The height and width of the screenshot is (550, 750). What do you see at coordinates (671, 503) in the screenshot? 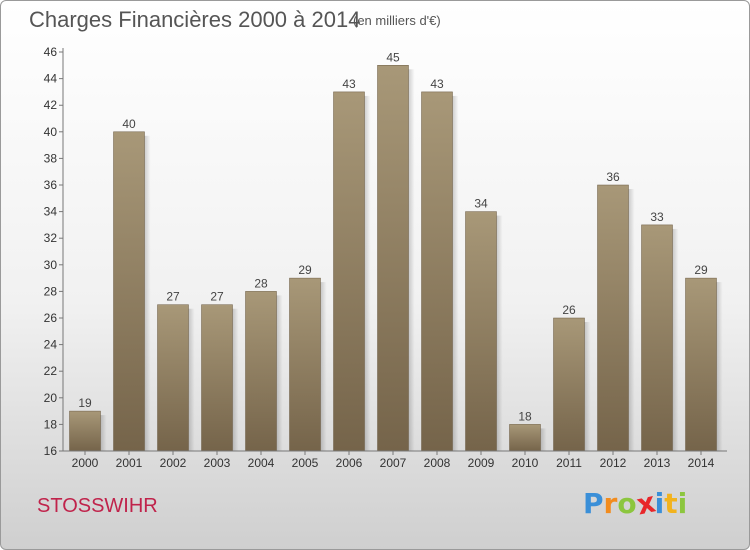
I see `logo-letter: t` at bounding box center [671, 503].